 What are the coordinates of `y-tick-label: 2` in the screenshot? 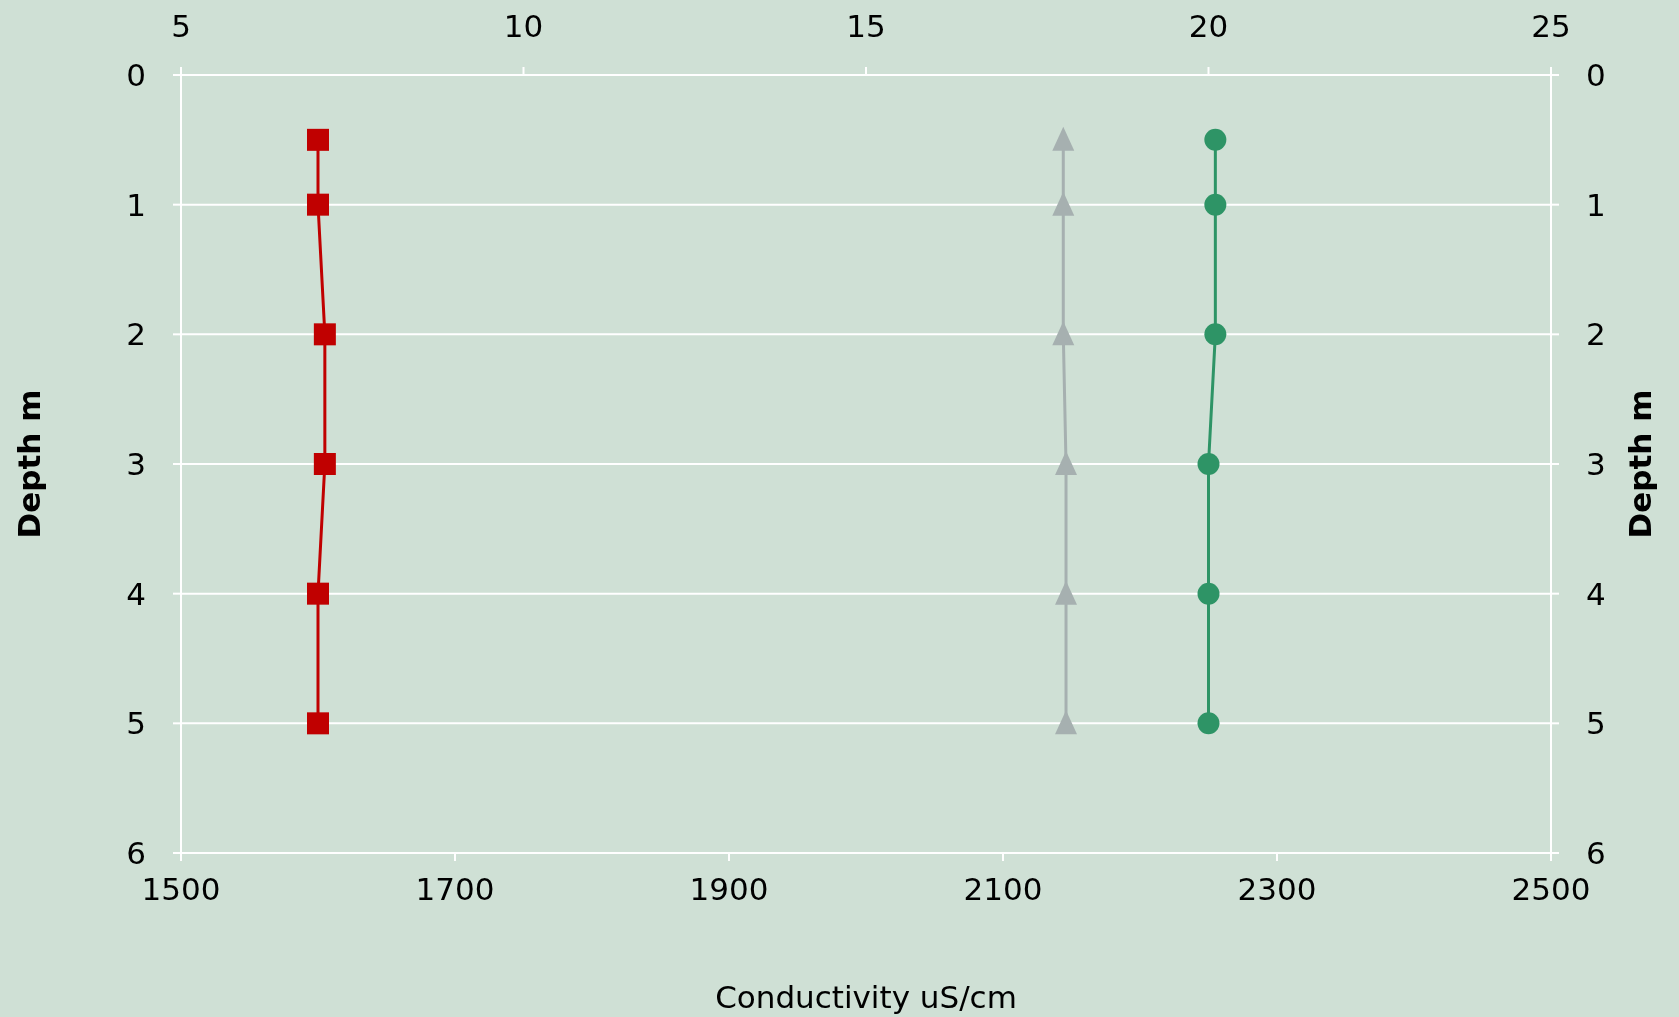 It's located at (136, 334).